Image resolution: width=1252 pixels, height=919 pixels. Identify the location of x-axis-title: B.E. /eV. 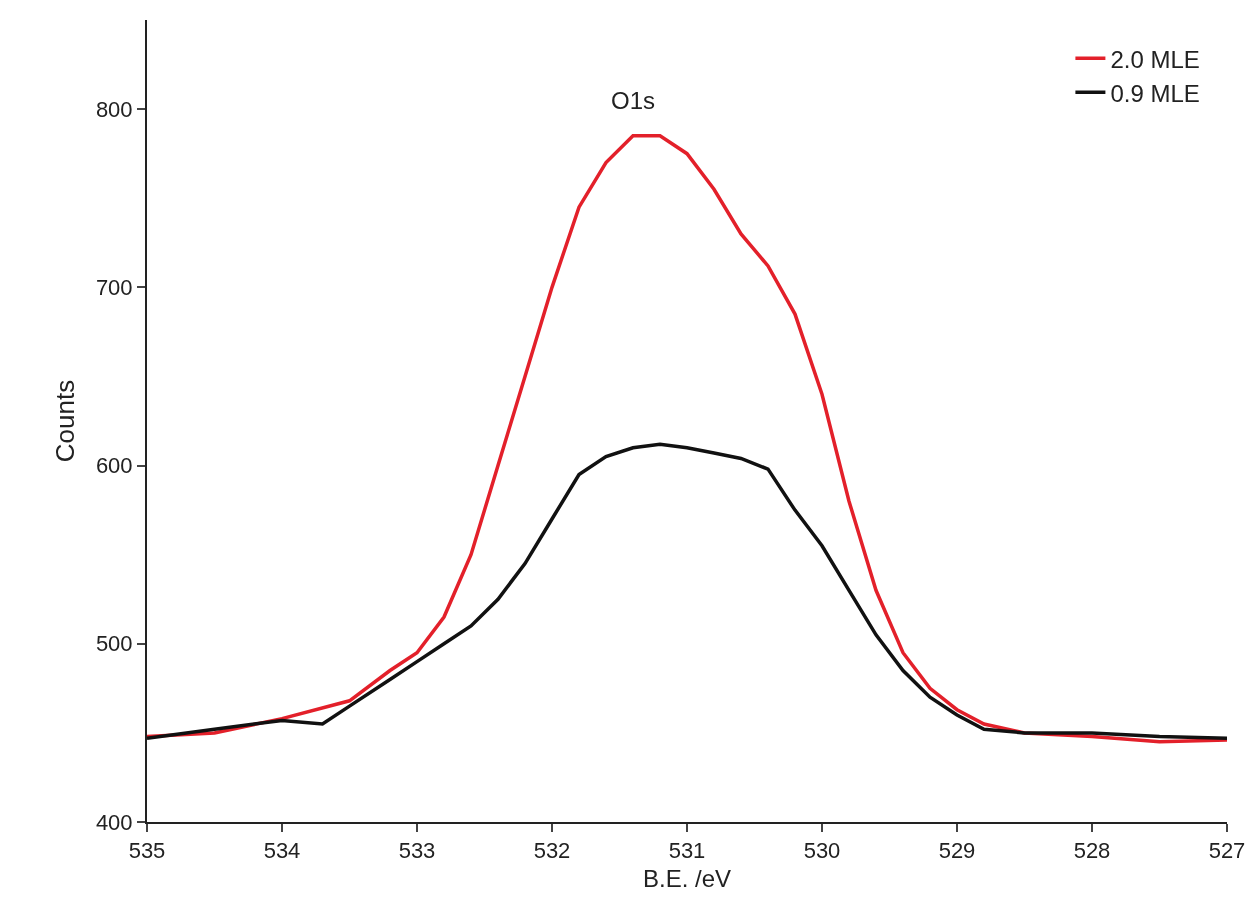
(687, 879).